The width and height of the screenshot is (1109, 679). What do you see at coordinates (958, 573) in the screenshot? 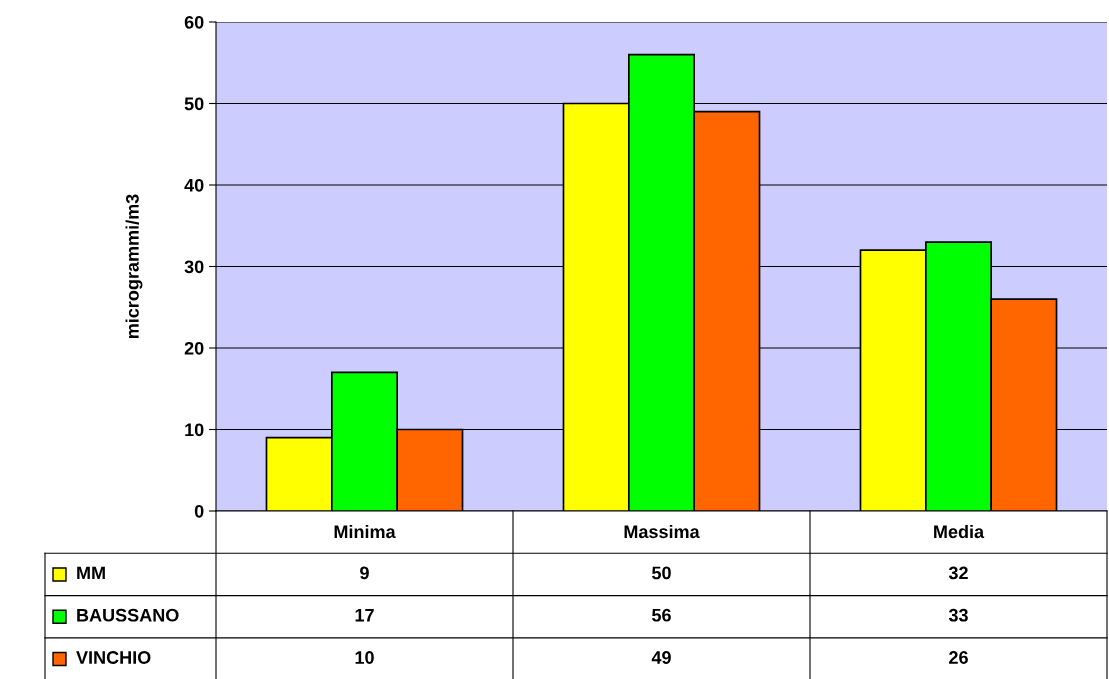
I see `data-label: 32` at bounding box center [958, 573].